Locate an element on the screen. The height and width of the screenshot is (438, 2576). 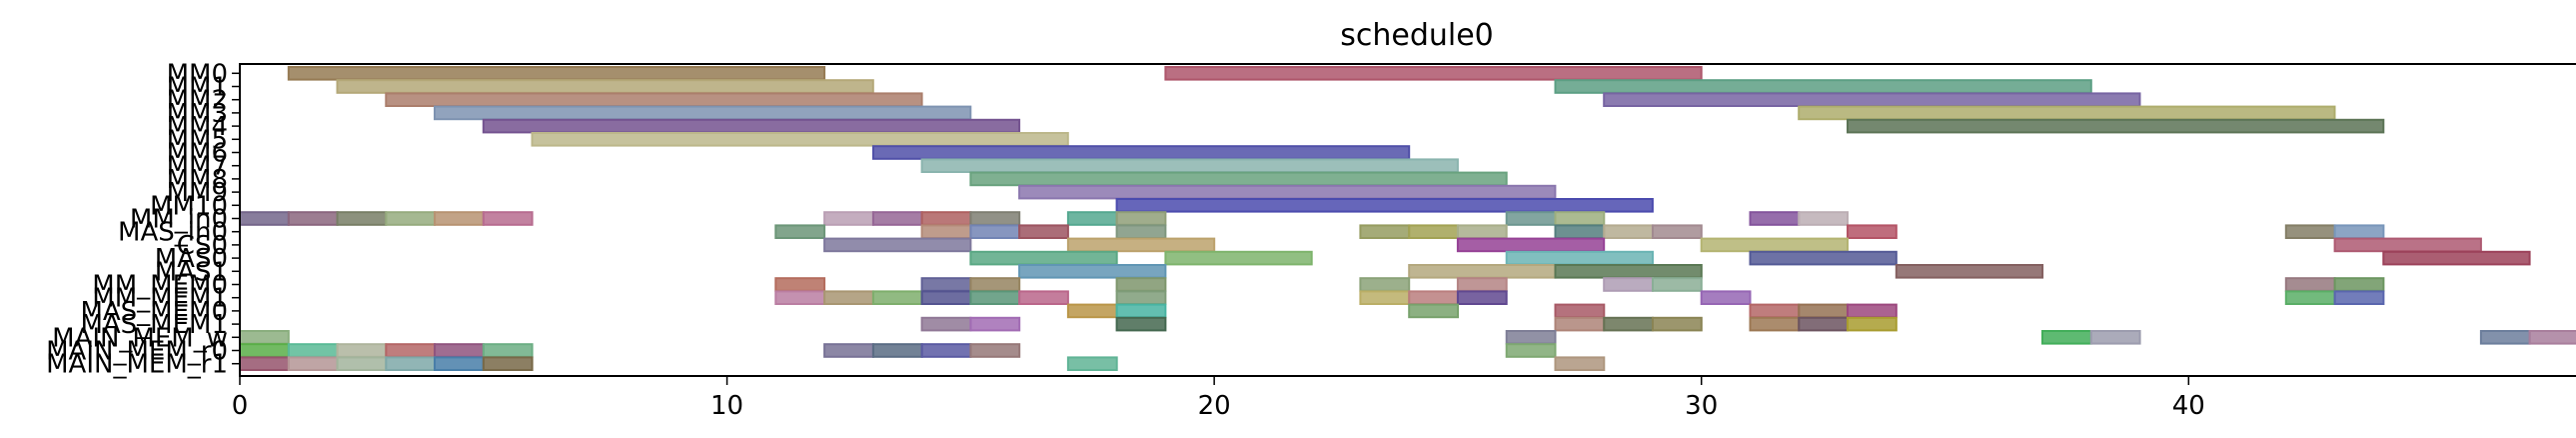
y-tick-label: MM_in0 is located at coordinates (179, 220).